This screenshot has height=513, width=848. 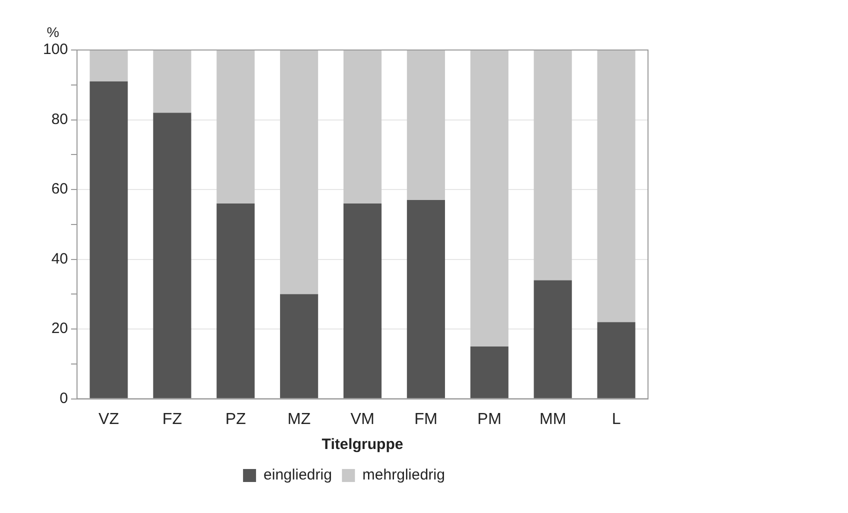 I want to click on x-tick-label: FZ, so click(x=172, y=419).